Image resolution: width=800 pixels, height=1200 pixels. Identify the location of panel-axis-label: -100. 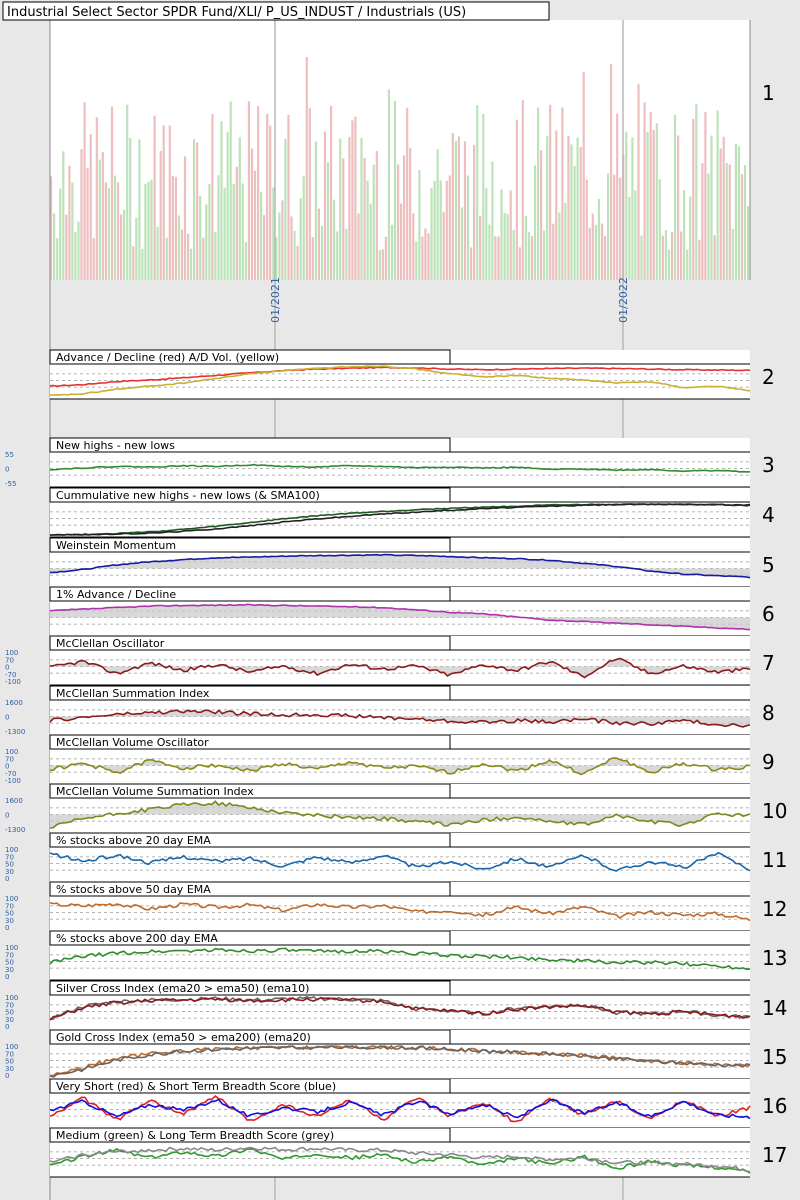
(13, 781).